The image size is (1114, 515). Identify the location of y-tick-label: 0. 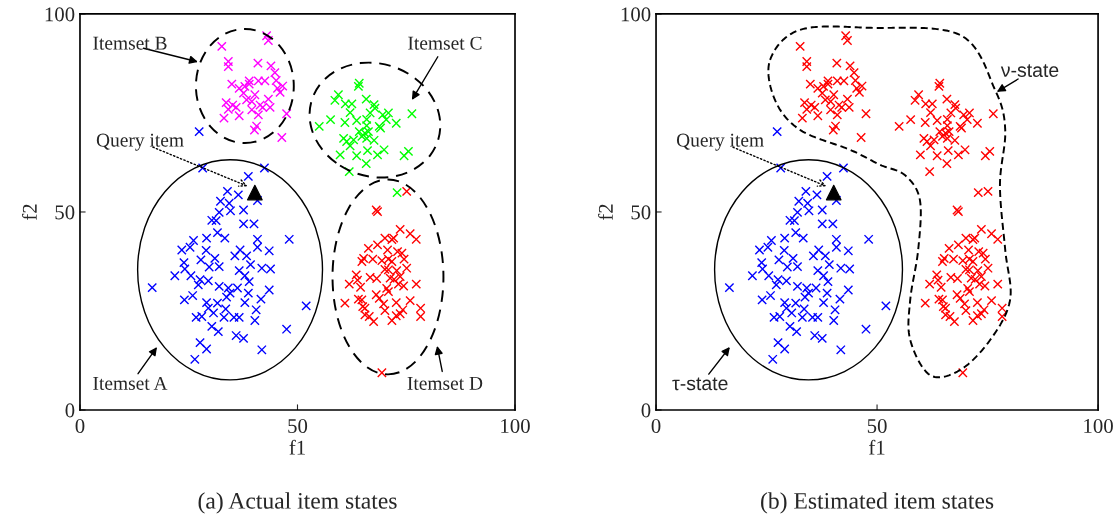
(646, 410).